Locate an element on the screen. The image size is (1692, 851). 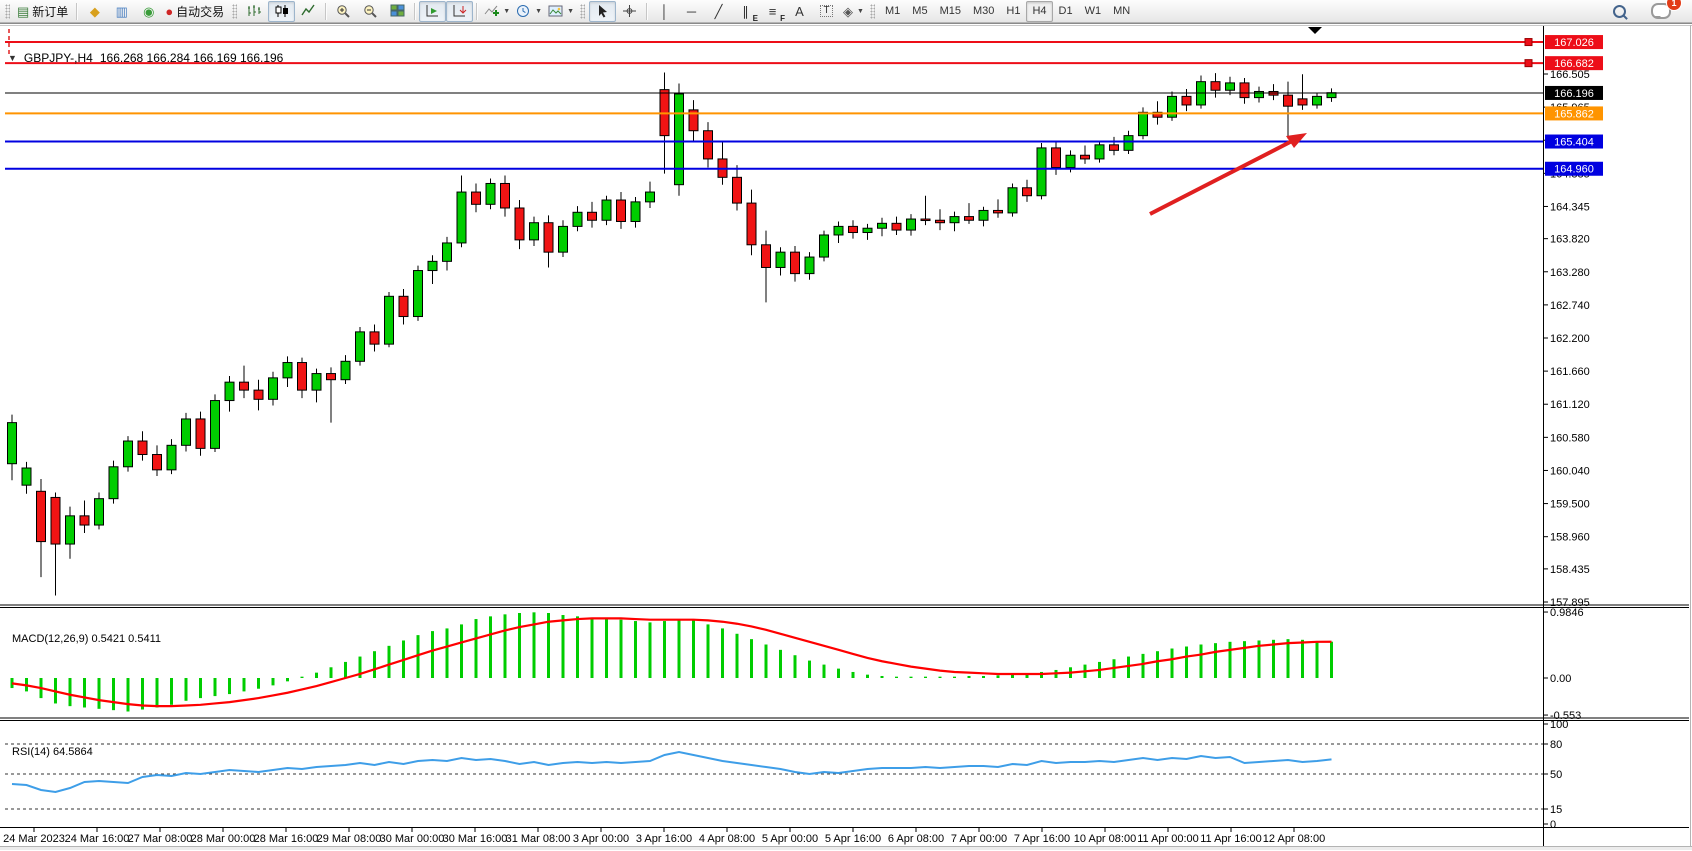
text-button: A is located at coordinates (799, 11).